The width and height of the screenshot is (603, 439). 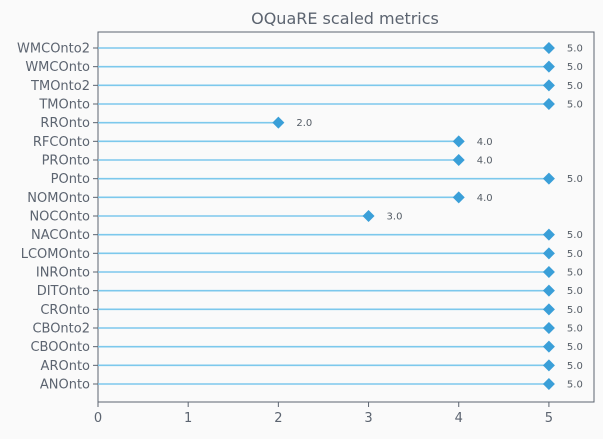 What do you see at coordinates (63, 291) in the screenshot?
I see `y-tick-label: DITOnto` at bounding box center [63, 291].